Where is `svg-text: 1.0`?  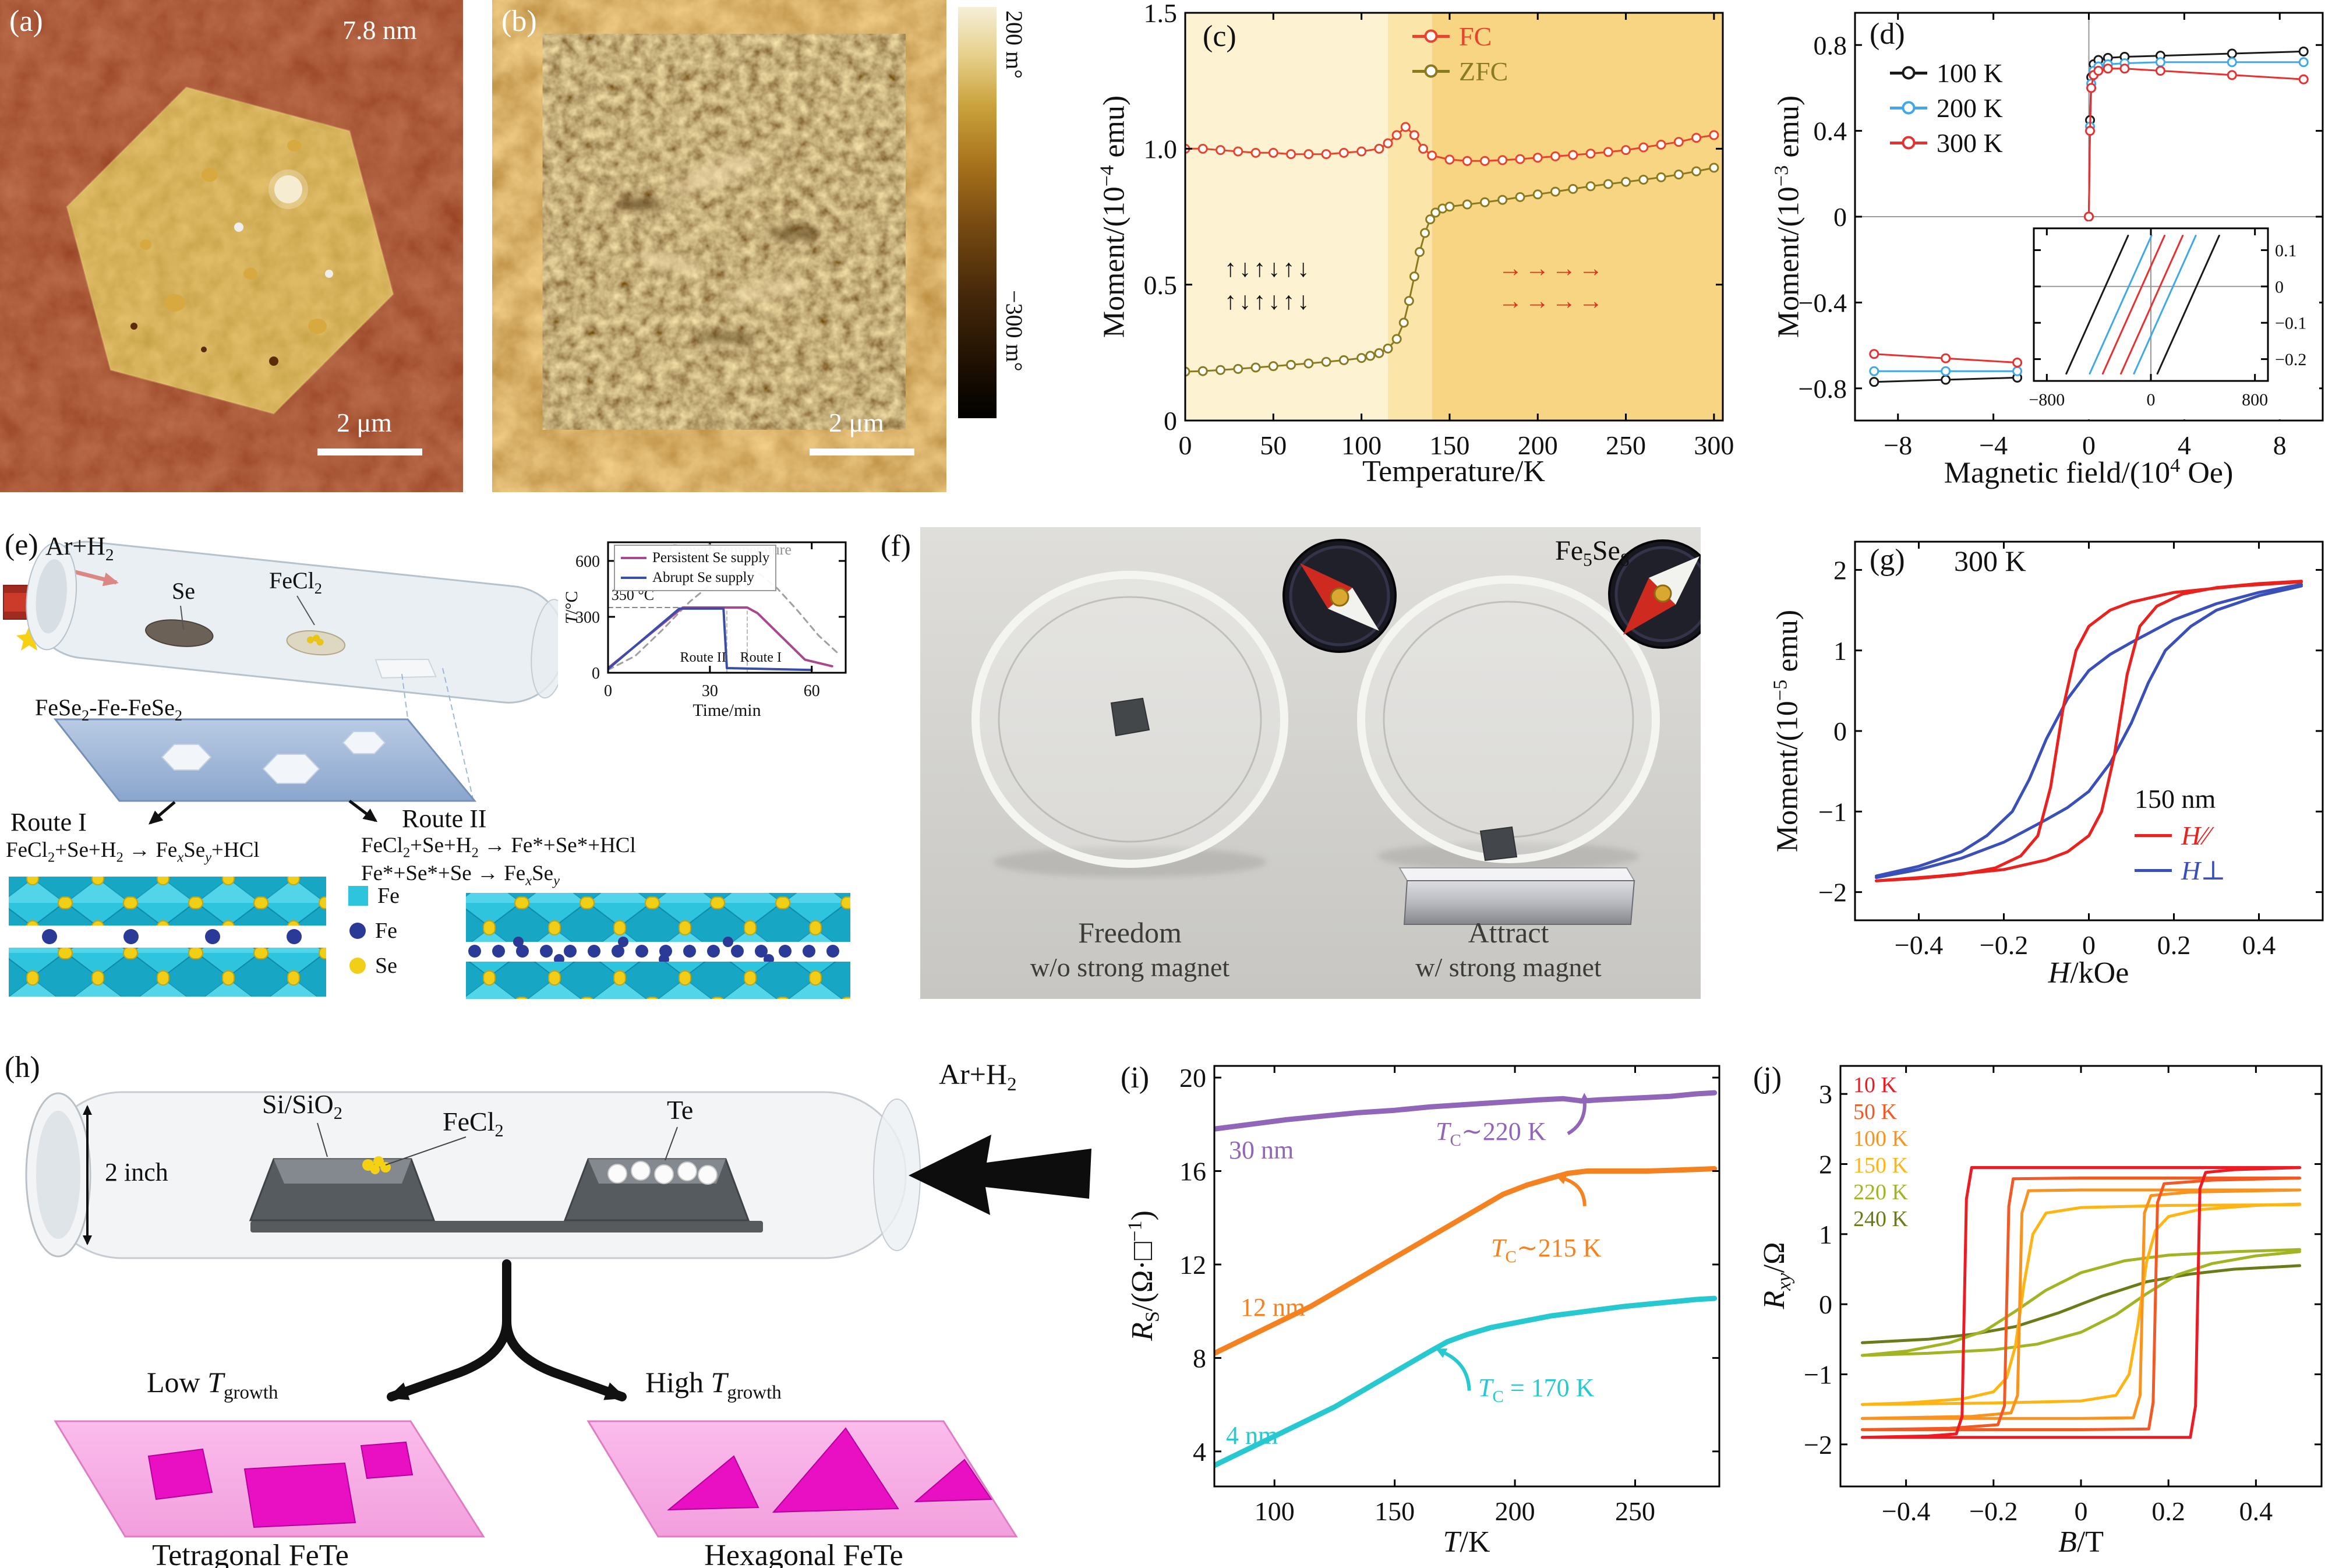 svg-text: 1.0 is located at coordinates (1161, 149).